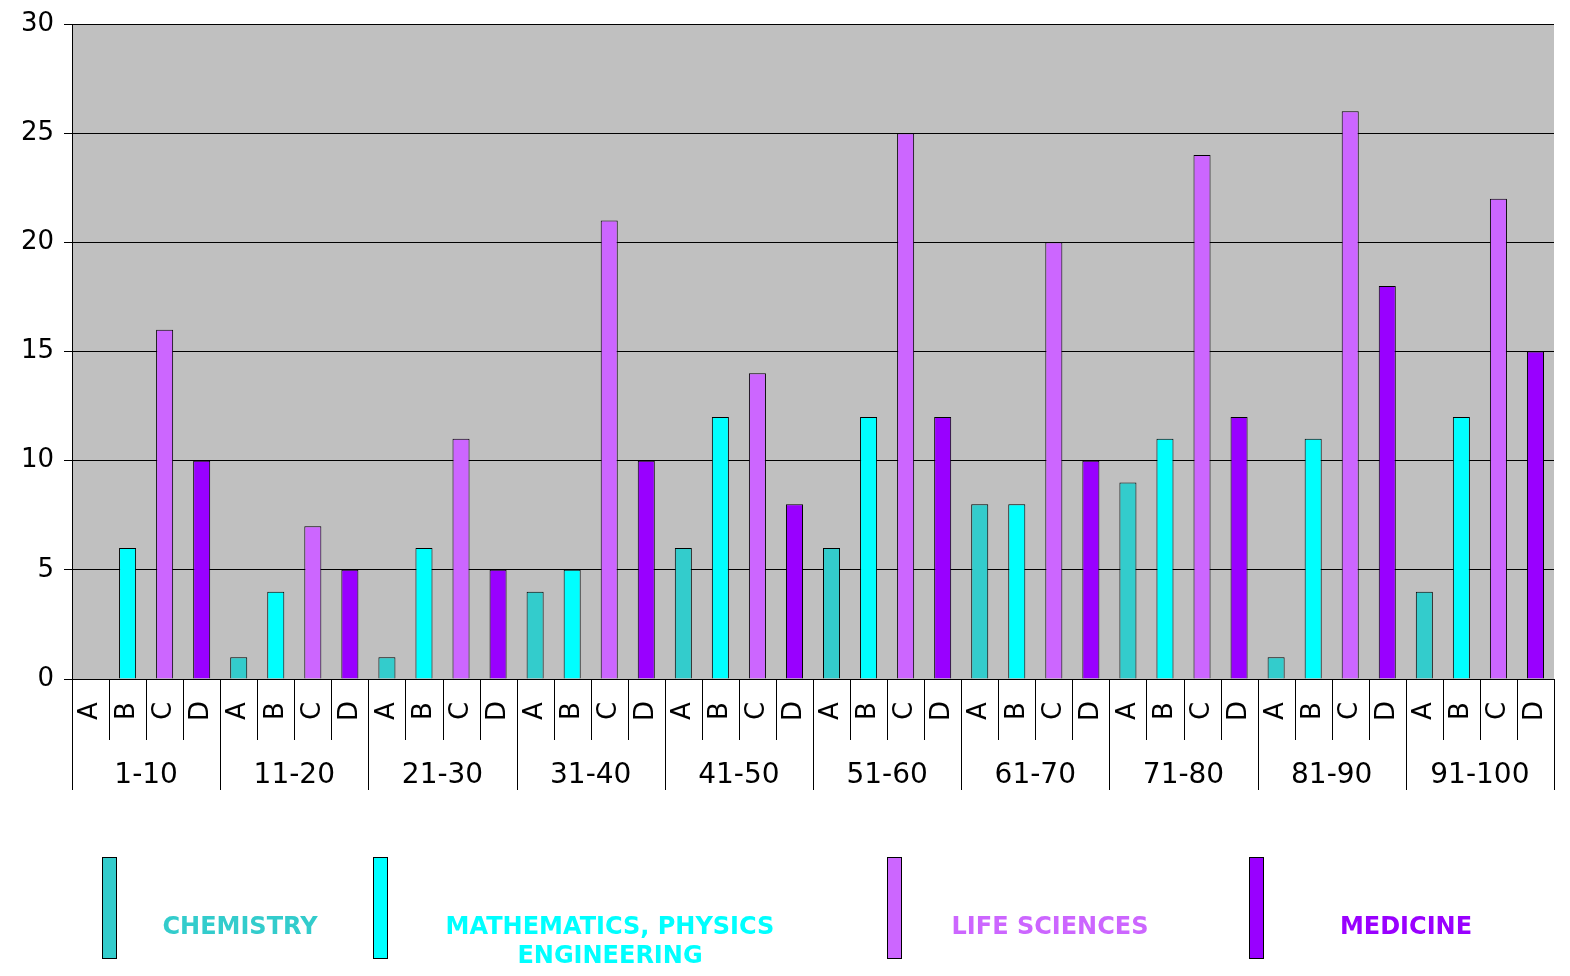 Image resolution: width=1570 pixels, height=976 pixels. What do you see at coordinates (1480, 774) in the screenshot?
I see `text: 91-100` at bounding box center [1480, 774].